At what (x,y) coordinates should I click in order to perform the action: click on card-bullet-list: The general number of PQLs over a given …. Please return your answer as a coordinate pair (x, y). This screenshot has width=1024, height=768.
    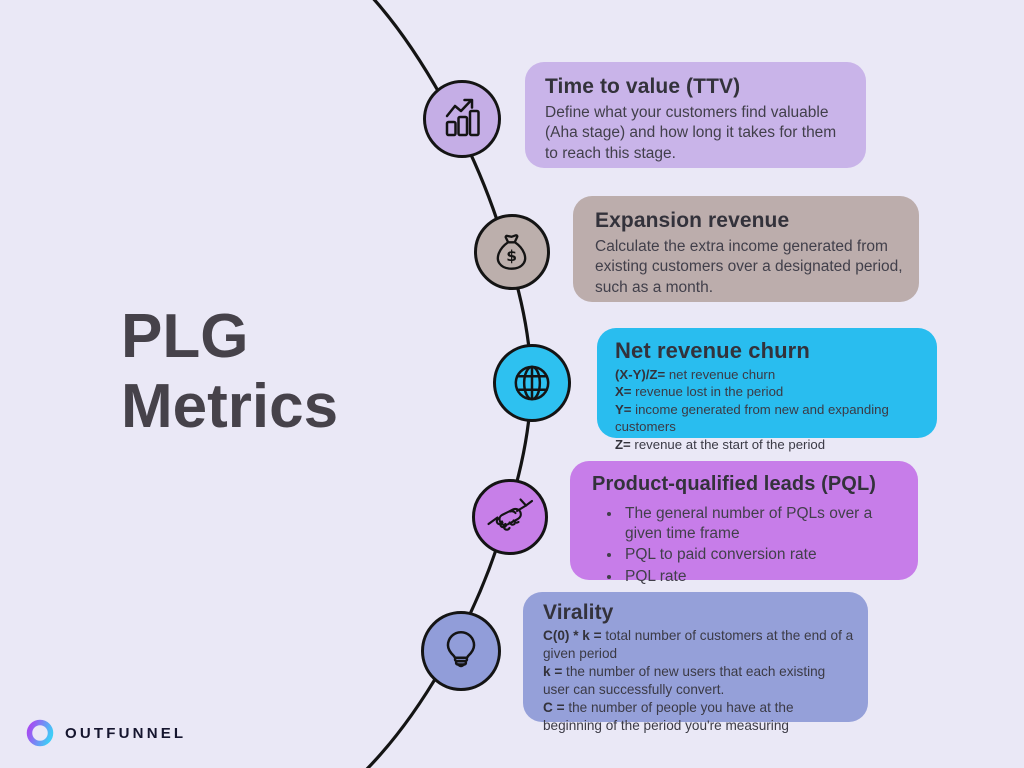
    Looking at the image, I should click on (749, 545).